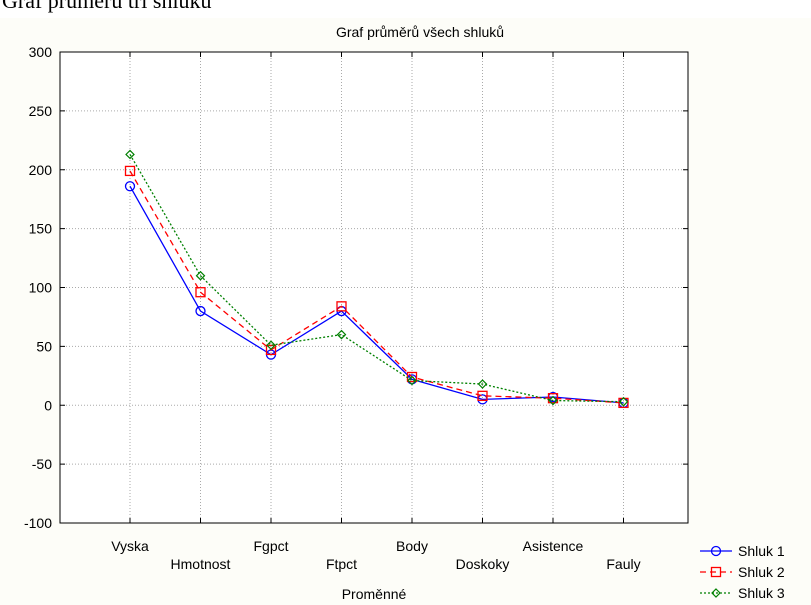 This screenshot has width=811, height=605. I want to click on y-tick-label: 250, so click(41, 111).